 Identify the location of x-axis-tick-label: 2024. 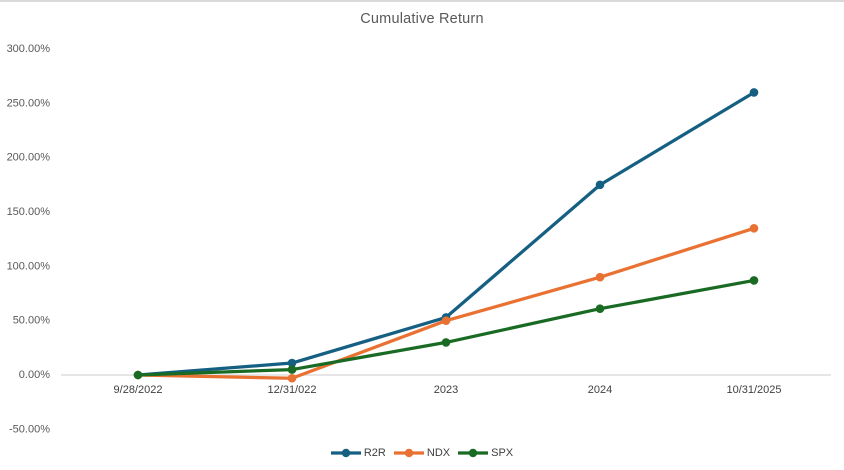
(600, 390).